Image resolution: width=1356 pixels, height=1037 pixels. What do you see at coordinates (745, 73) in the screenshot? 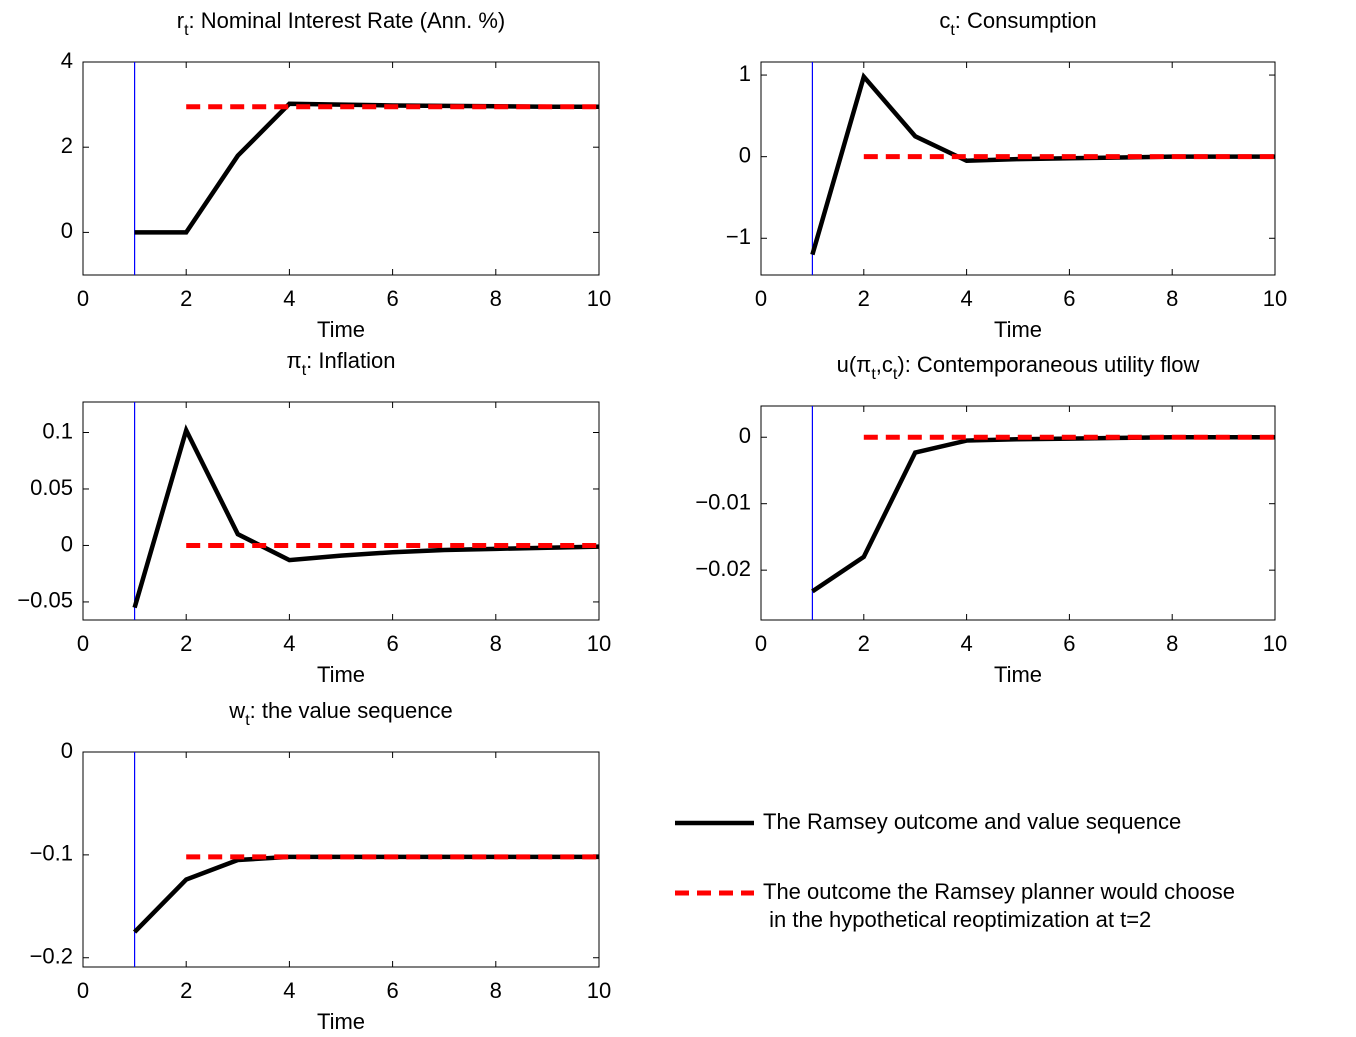
I see `y-tick-label: 1` at bounding box center [745, 73].